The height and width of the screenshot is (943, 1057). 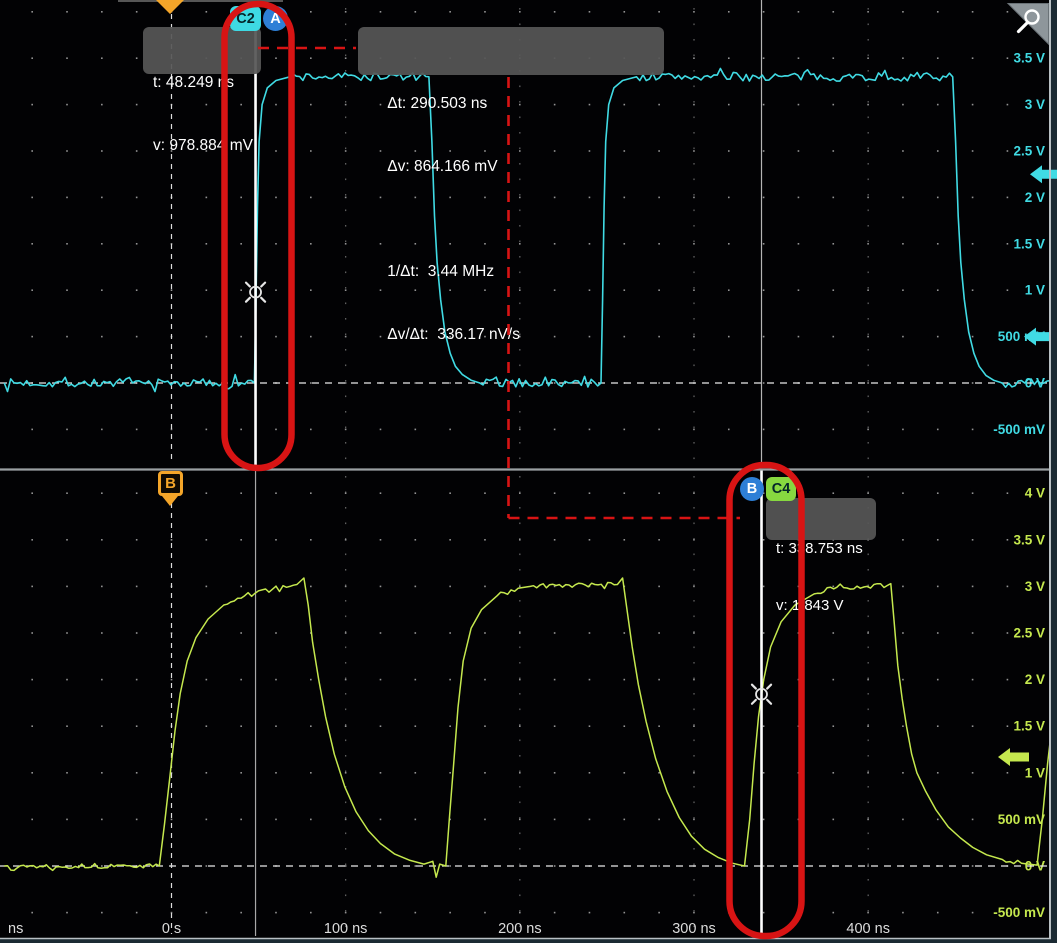 I want to click on cursor-b-channel-badge: C4, so click(x=781, y=489).